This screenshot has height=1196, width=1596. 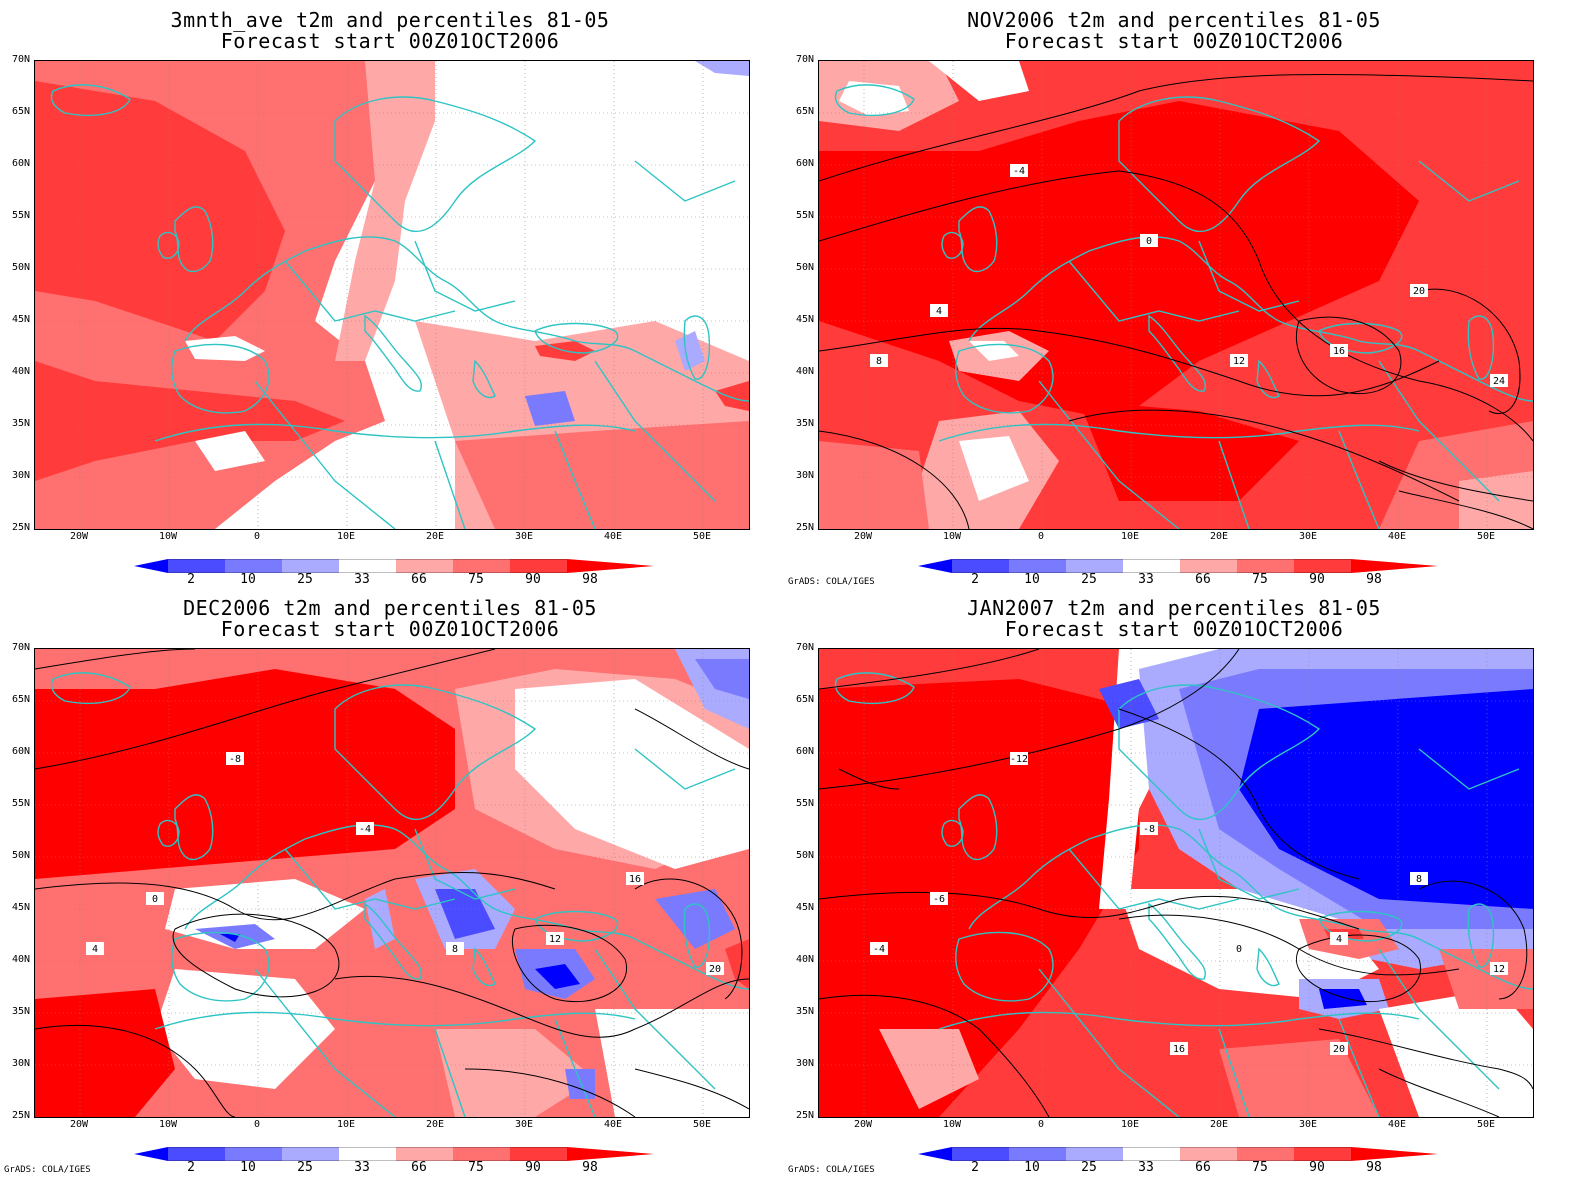 I want to click on contour-label: -12, so click(x=1019, y=759).